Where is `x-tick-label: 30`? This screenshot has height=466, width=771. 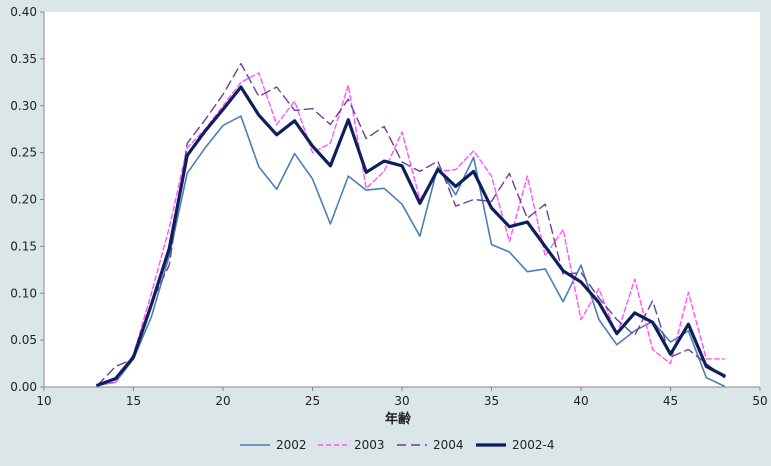
x-tick-label: 30 is located at coordinates (401, 401).